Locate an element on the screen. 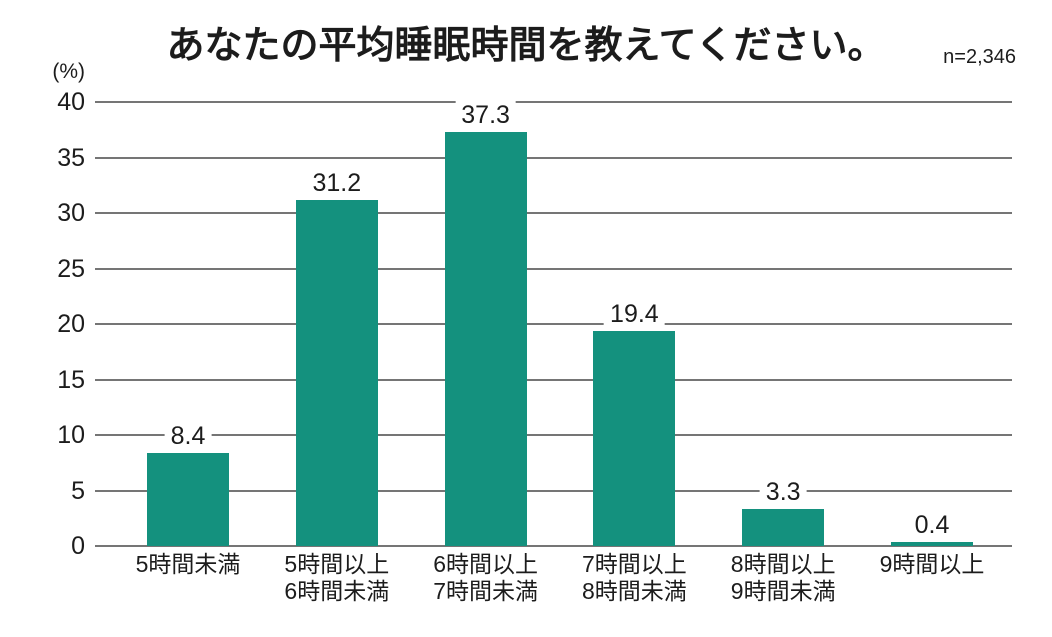 This screenshot has width=1052, height=637. bar-value-label: 37.3 is located at coordinates (485, 114).